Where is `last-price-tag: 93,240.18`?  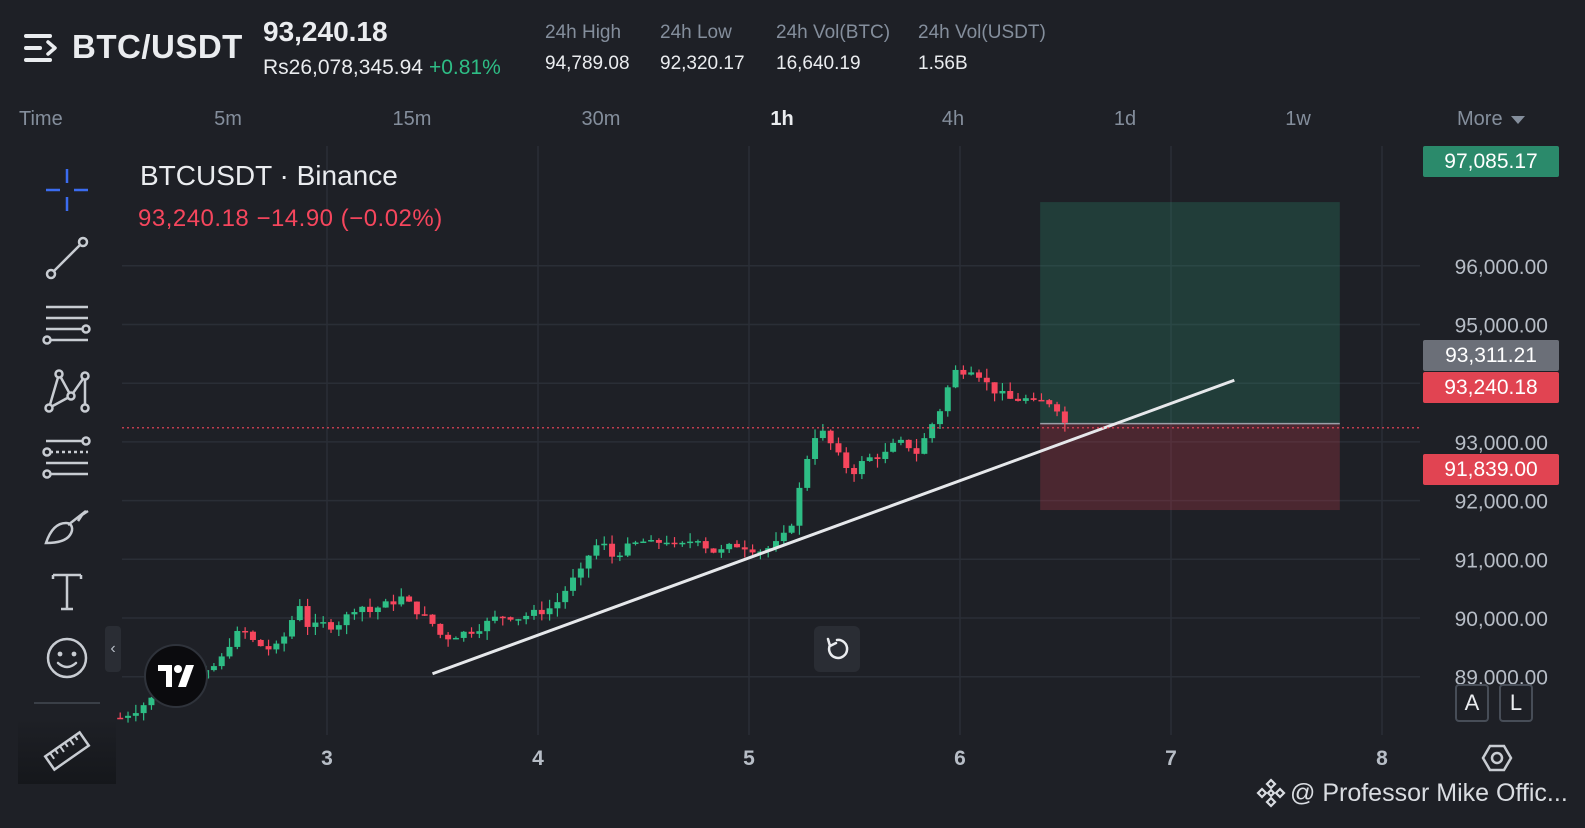
last-price-tag: 93,240.18 is located at coordinates (1491, 387).